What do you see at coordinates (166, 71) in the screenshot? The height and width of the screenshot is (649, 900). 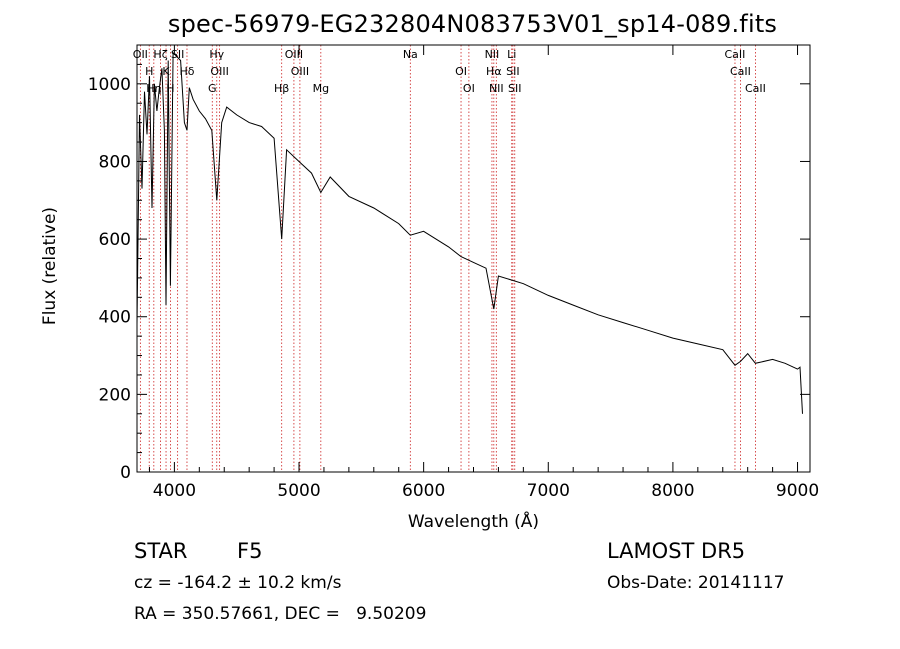 I see `line-marker-label: K` at bounding box center [166, 71].